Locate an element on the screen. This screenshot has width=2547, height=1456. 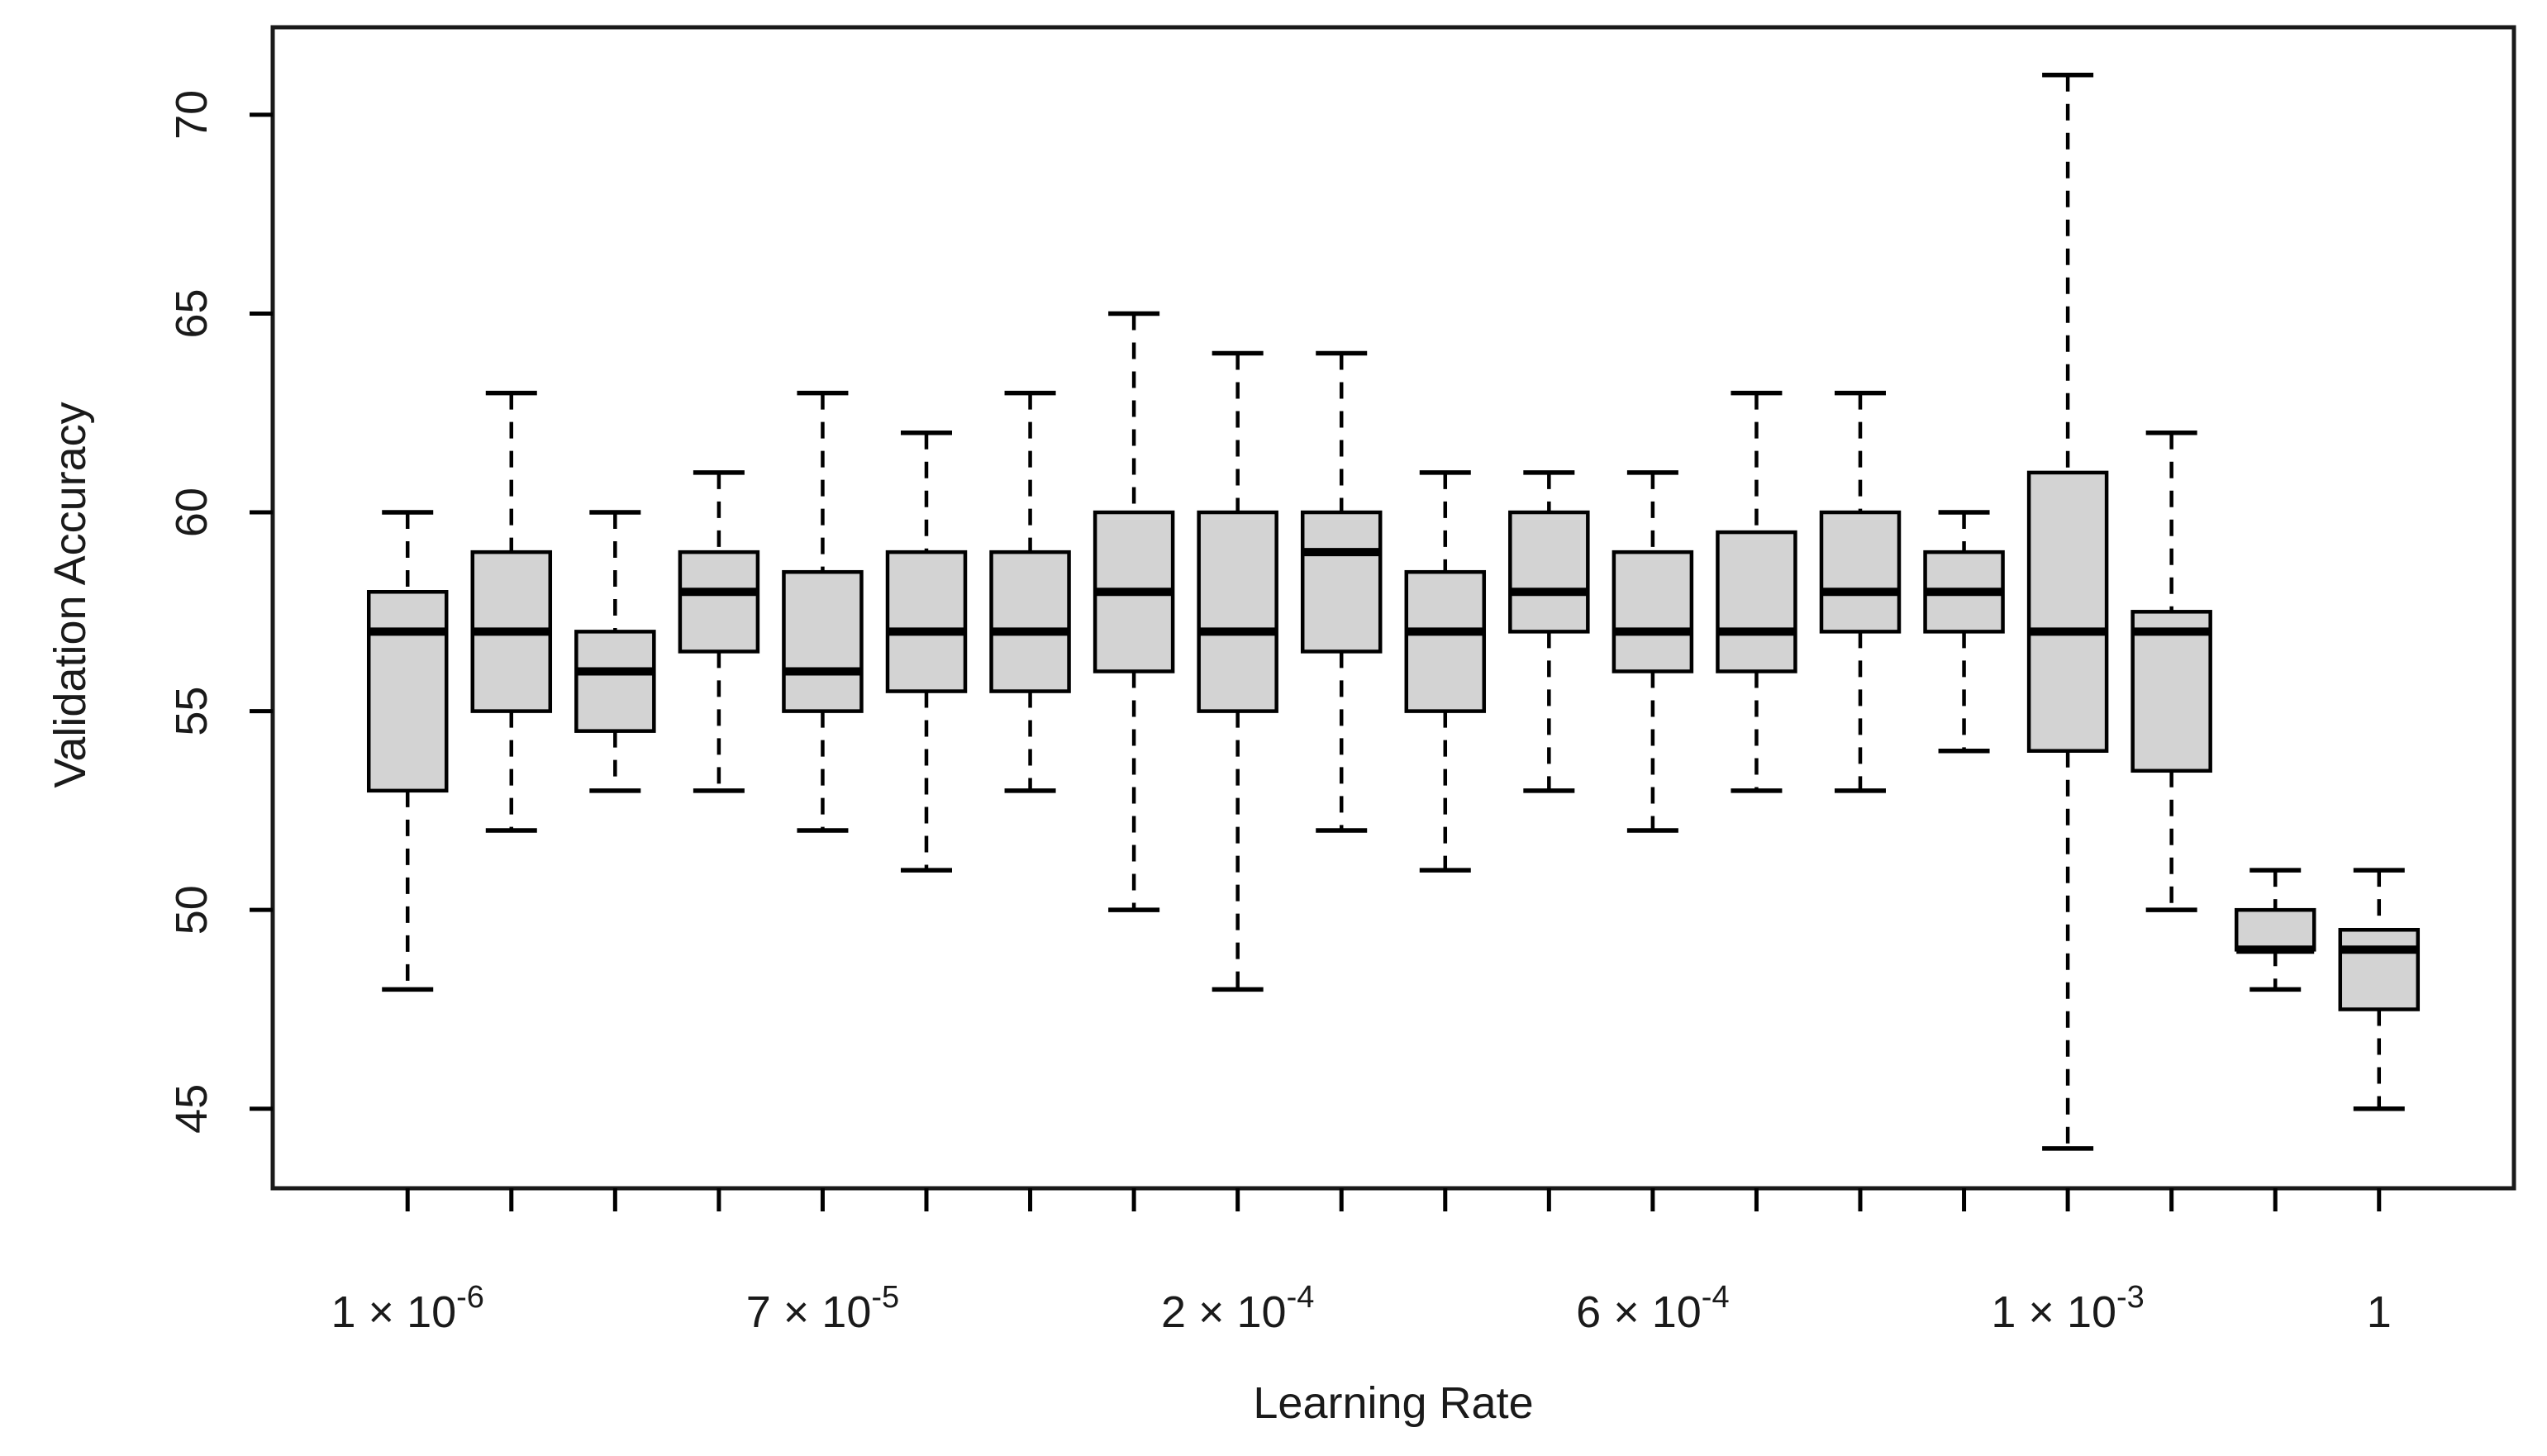
y-tick-label-65: 65 is located at coordinates (192, 313).